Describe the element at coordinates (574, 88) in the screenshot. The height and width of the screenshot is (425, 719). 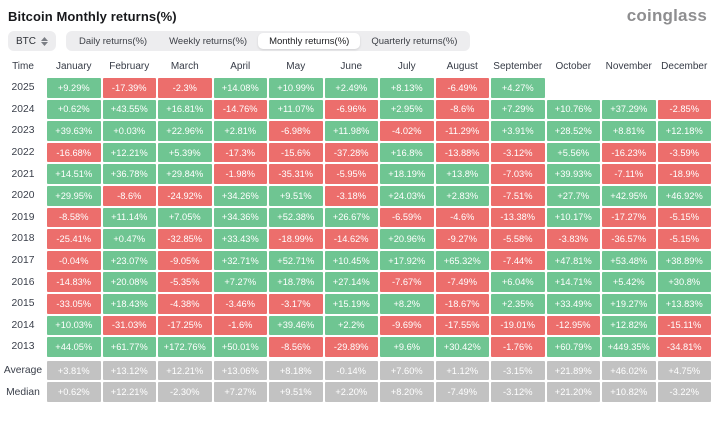
I see `return-cell` at that location.